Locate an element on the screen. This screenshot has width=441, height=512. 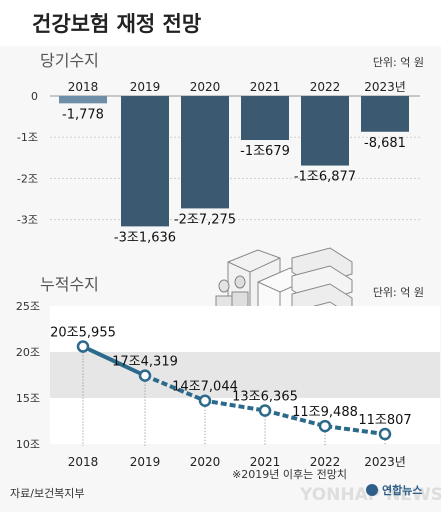
bar-category-label: 2022 is located at coordinates (325, 87).